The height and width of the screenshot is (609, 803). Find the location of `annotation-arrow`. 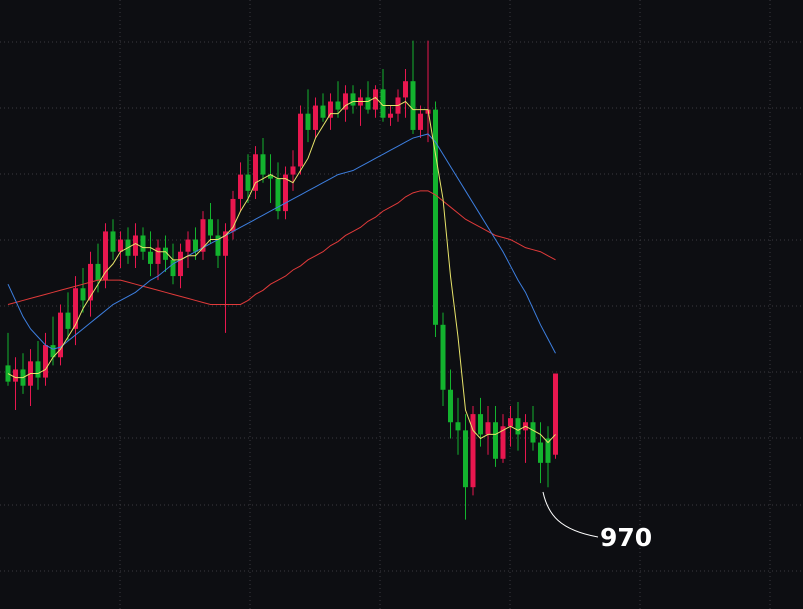

annotation-arrow is located at coordinates (570, 514).